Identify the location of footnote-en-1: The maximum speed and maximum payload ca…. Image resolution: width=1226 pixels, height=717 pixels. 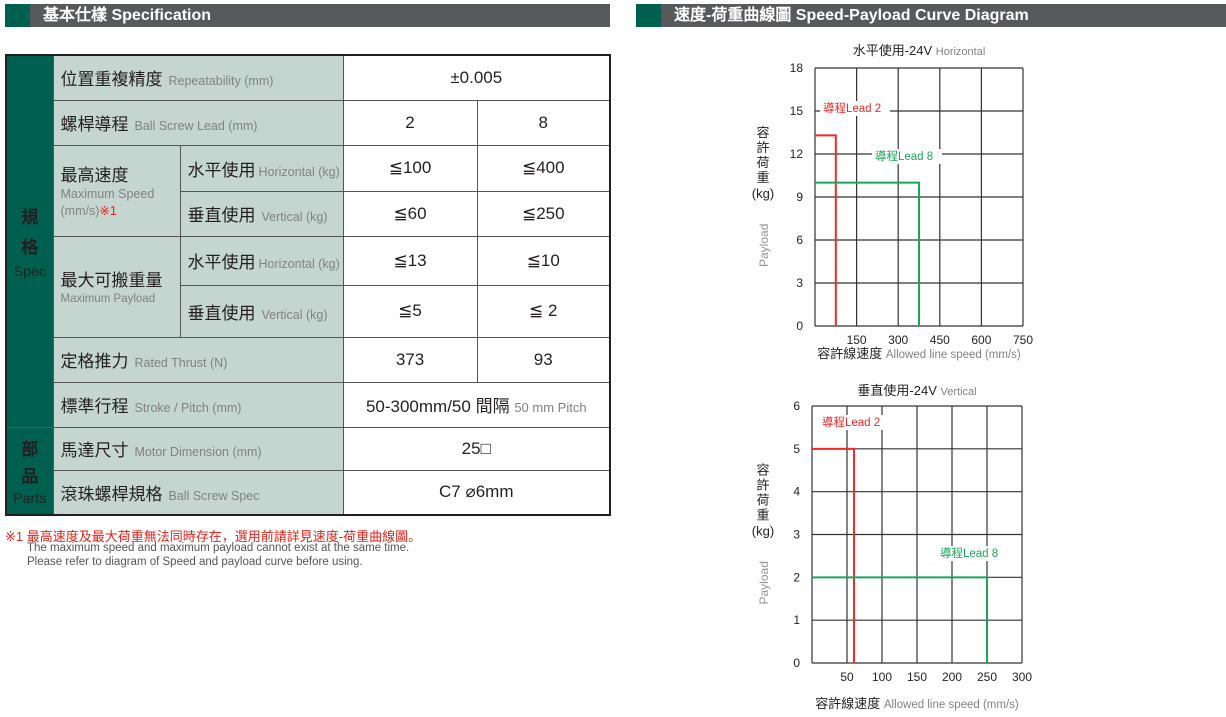
(218, 548).